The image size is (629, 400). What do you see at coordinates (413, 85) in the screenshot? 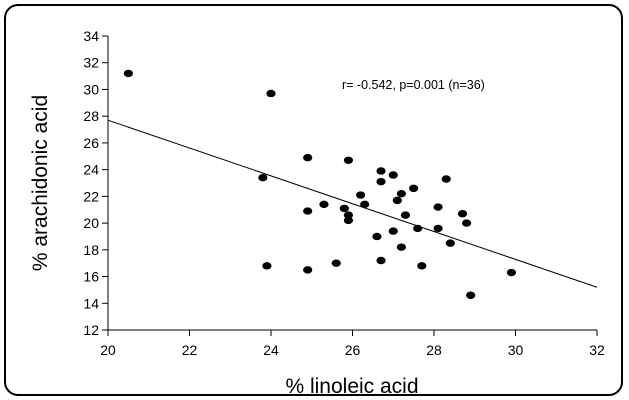
I see `correlation-annotation: r= -0.542, p=0.001 (n=36)` at bounding box center [413, 85].